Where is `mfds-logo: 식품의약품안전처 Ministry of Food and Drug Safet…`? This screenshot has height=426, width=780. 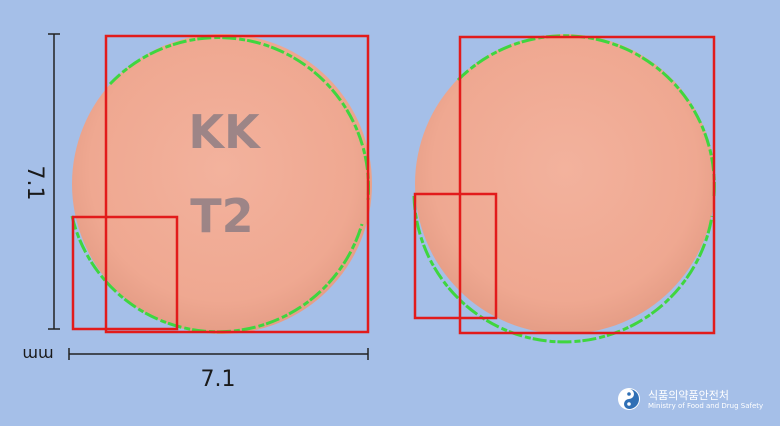
mfds-logo: 식품의약품안전처 Ministry of Food and Drug Safet… is located at coordinates (693, 401).